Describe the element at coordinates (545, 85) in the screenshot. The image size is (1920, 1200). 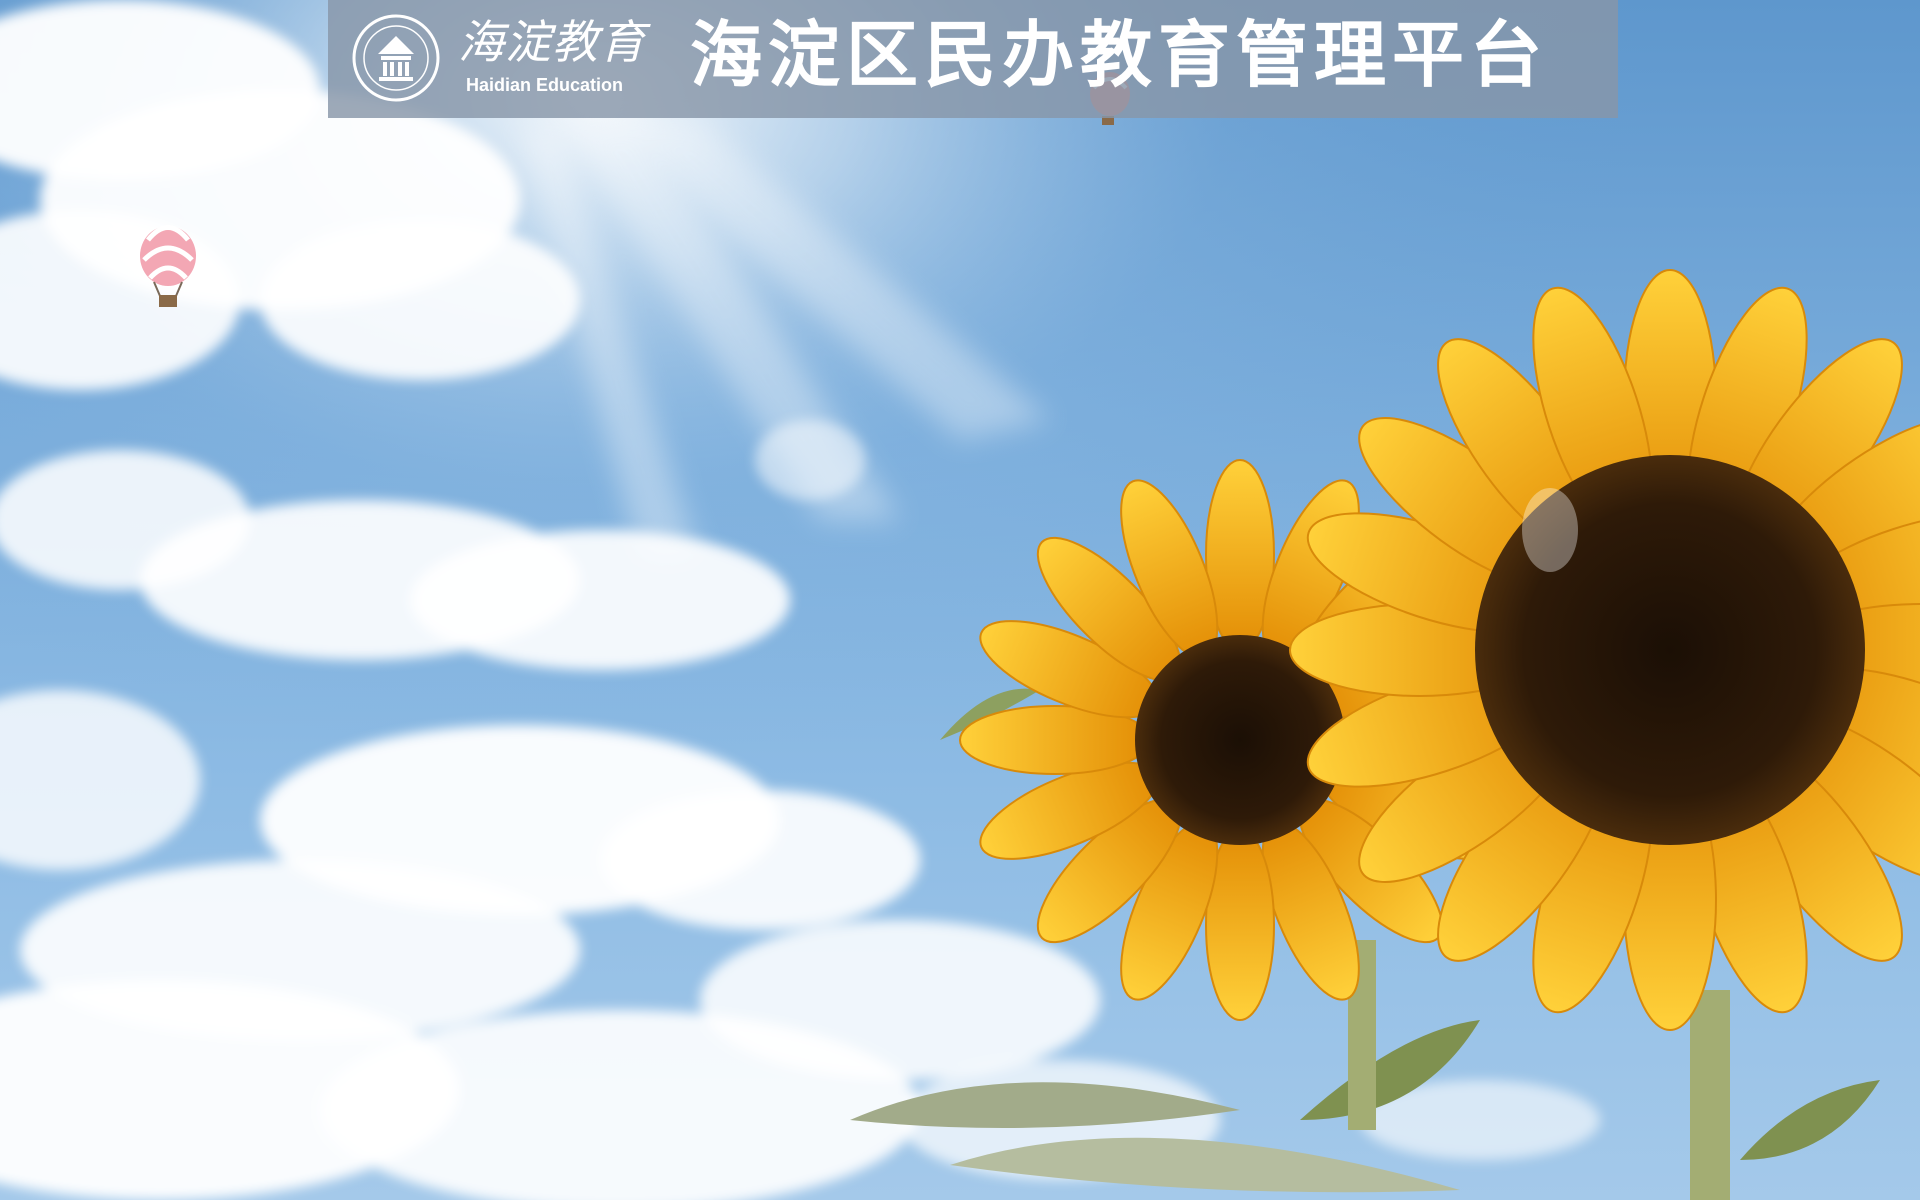
I see `logo-english-name: Haidian Education` at that location.